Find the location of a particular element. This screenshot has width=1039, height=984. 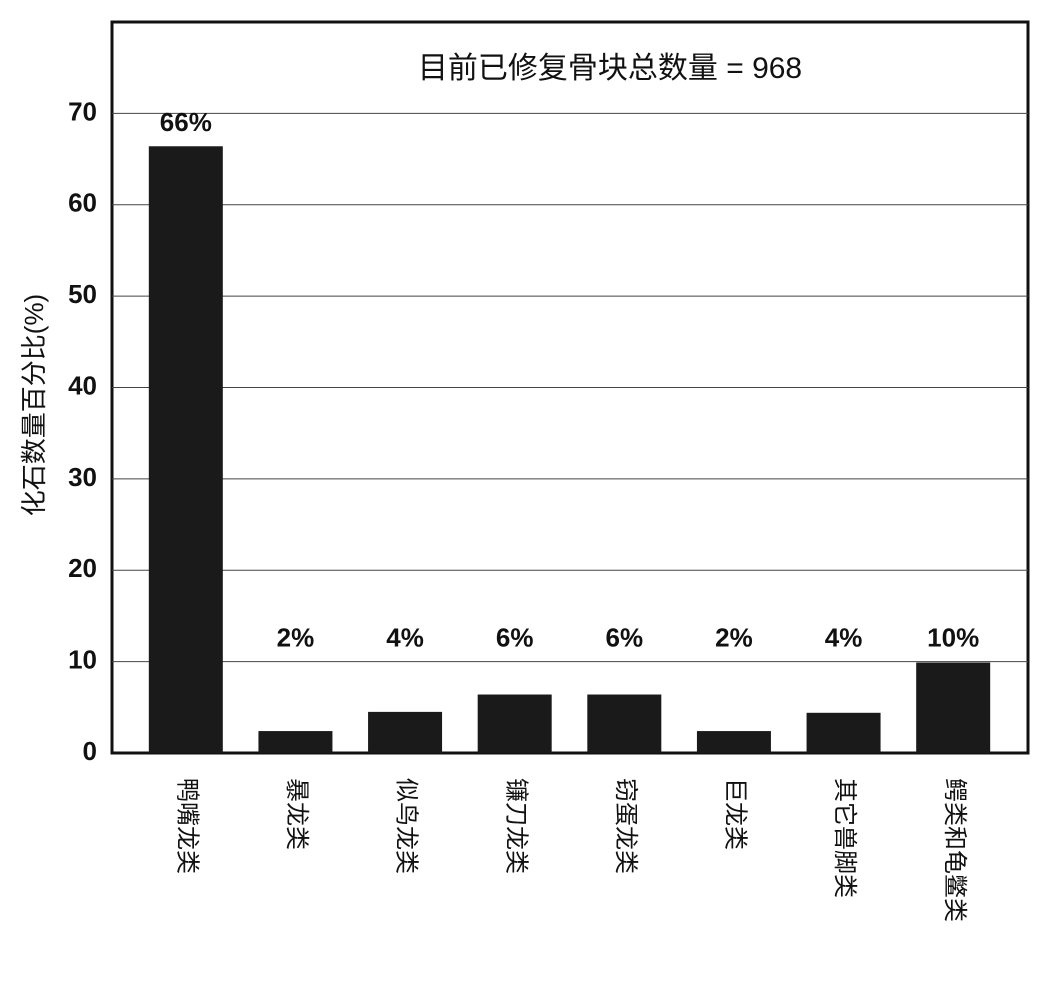

y-tick-label: 0 is located at coordinates (90, 751).